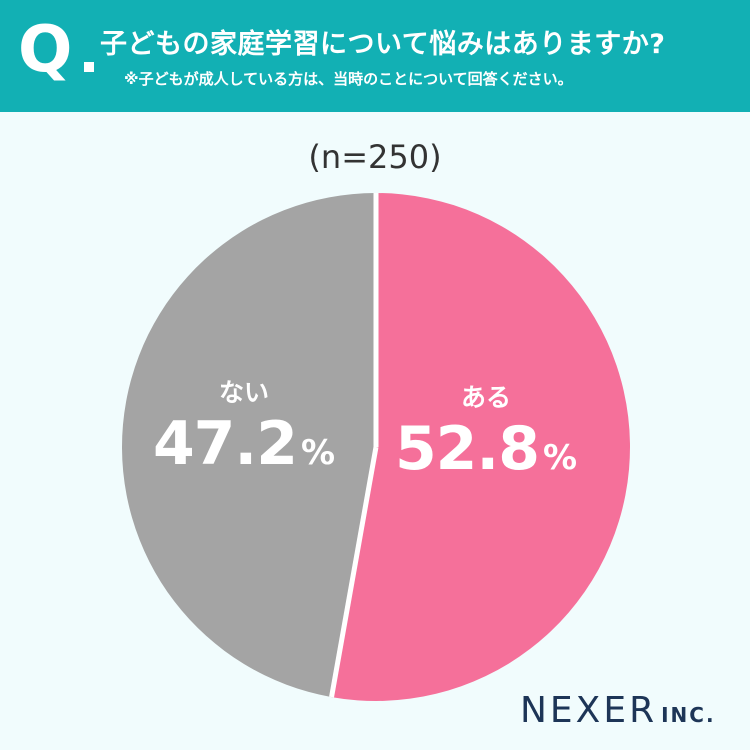  What do you see at coordinates (318, 453) in the screenshot?
I see `slice-unit-nai: %` at bounding box center [318, 453].